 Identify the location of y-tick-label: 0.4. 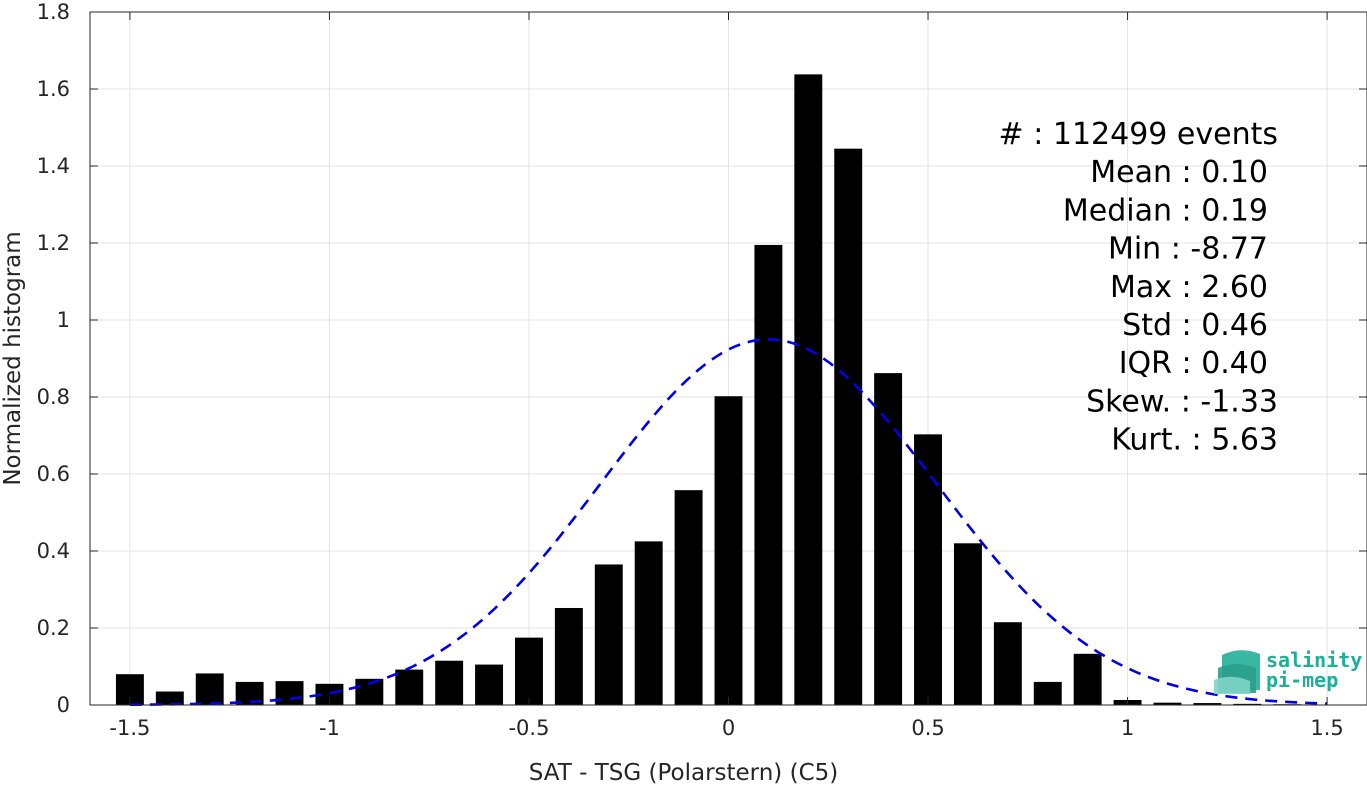
(53, 551).